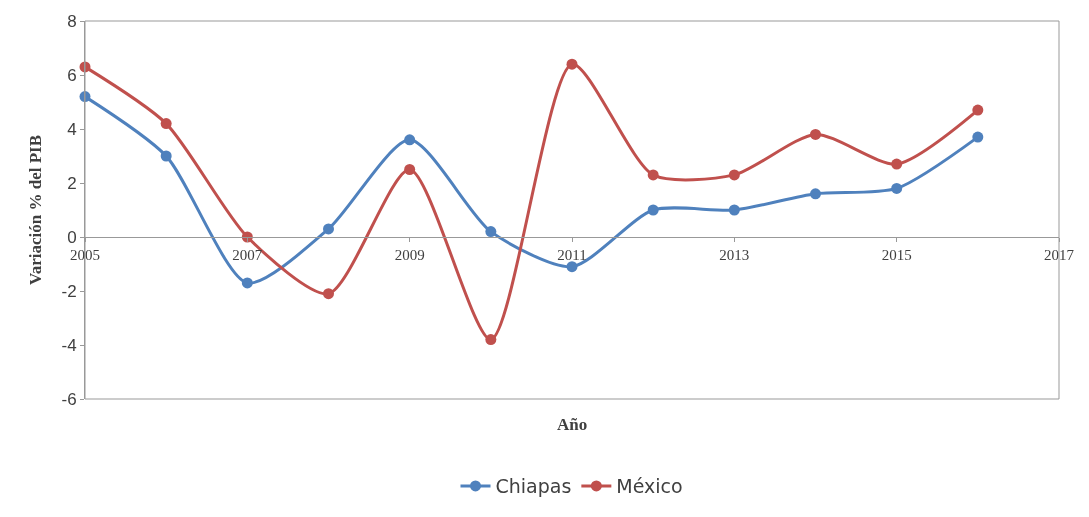  I want to click on x-tick-label: 2015, so click(896, 255).